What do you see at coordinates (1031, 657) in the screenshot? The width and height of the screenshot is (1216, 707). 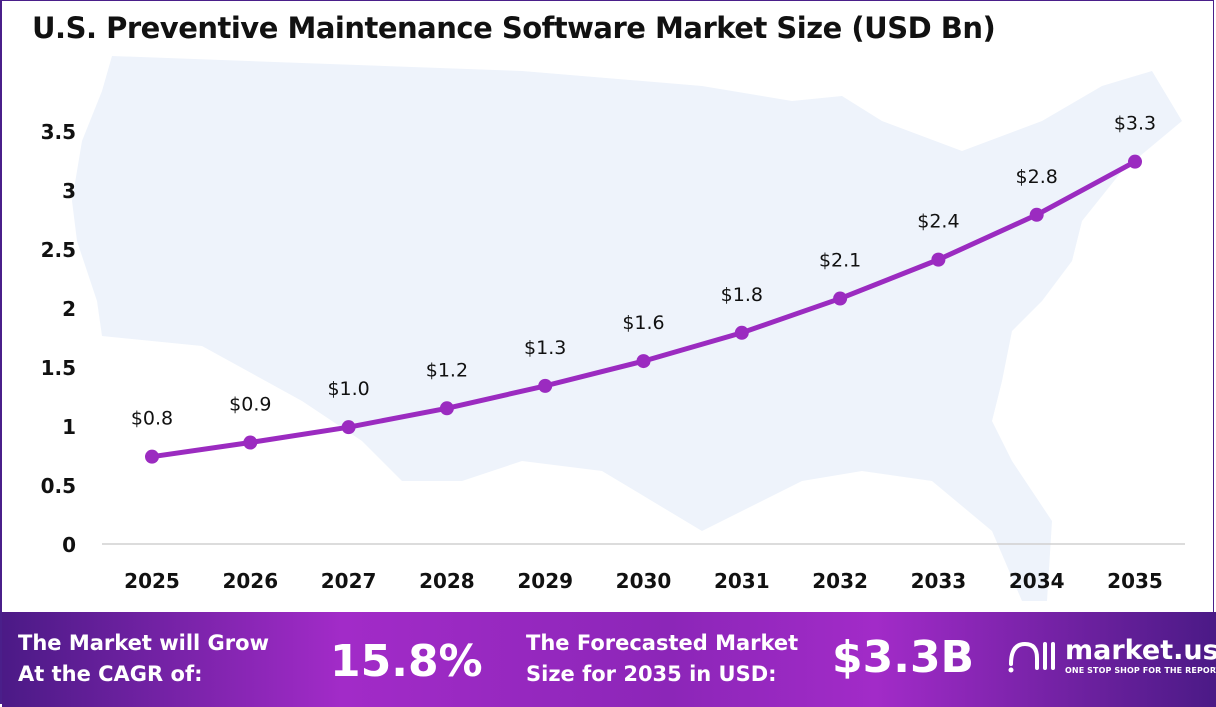 I see `market-us-logo-icon` at bounding box center [1031, 657].